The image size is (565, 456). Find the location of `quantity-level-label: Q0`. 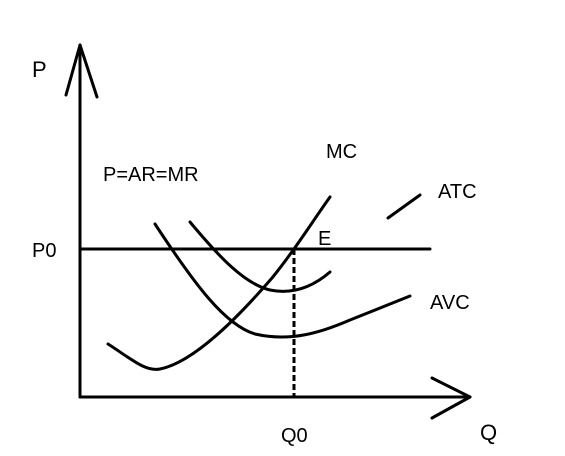

quantity-level-label: Q0 is located at coordinates (294, 436).